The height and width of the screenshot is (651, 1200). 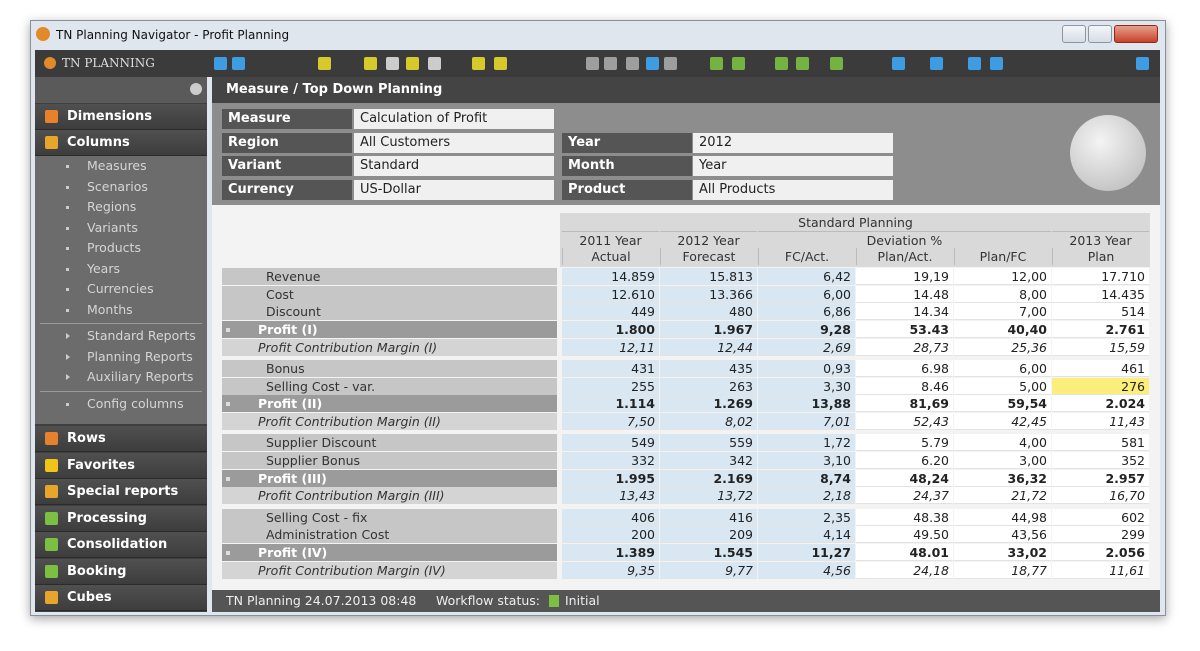 What do you see at coordinates (121, 117) in the screenshot?
I see `sidebar-section: Dimensions` at bounding box center [121, 117].